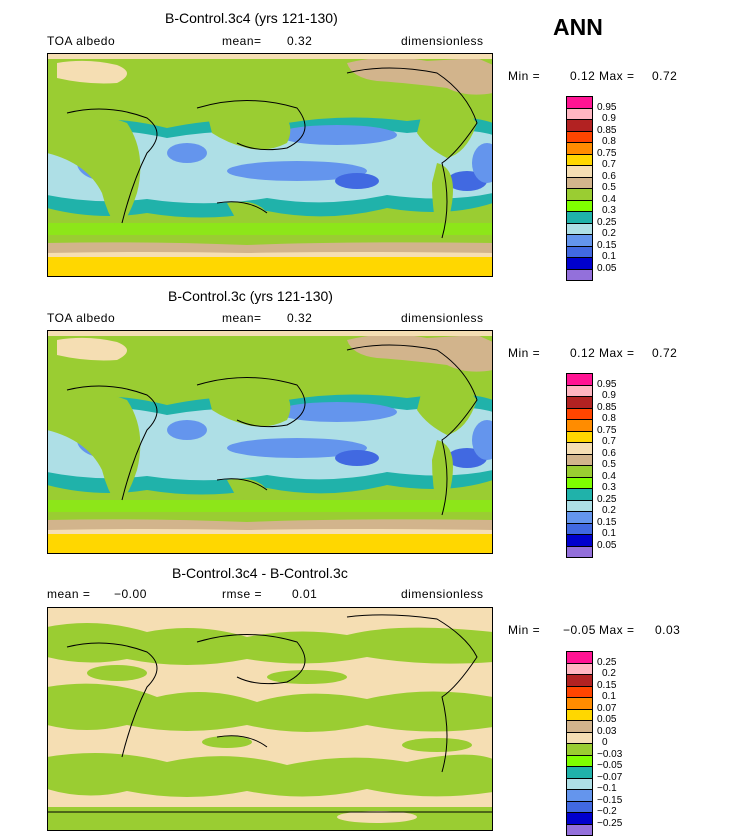  I want to click on colorbar-tick-label: −0.05, so click(609, 766).